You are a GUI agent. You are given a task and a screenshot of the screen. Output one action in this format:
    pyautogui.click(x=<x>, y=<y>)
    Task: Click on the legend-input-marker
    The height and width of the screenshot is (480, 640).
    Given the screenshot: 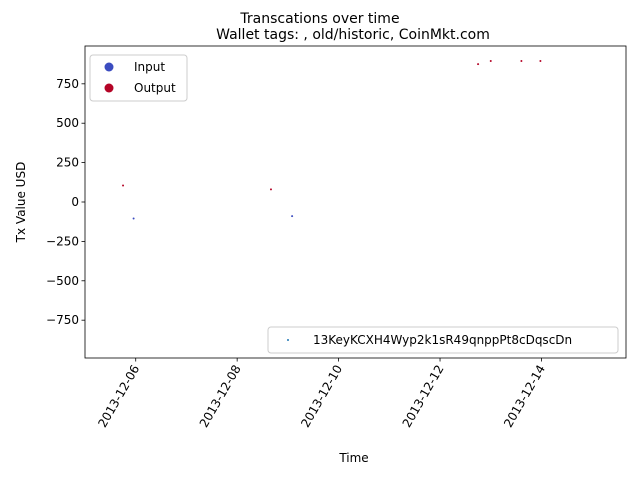 What is the action you would take?
    pyautogui.click(x=109, y=67)
    